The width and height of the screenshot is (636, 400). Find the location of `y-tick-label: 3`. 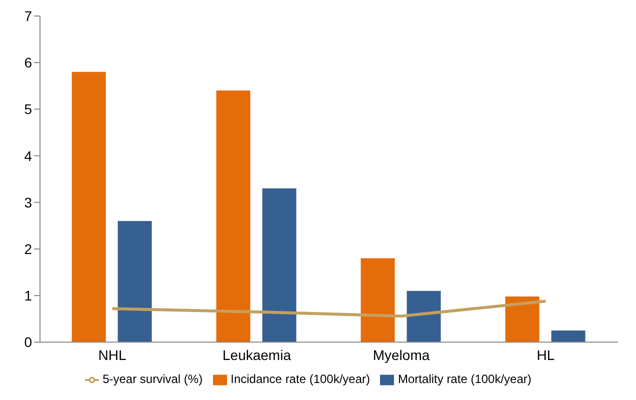

y-tick-label: 3 is located at coordinates (28, 202).